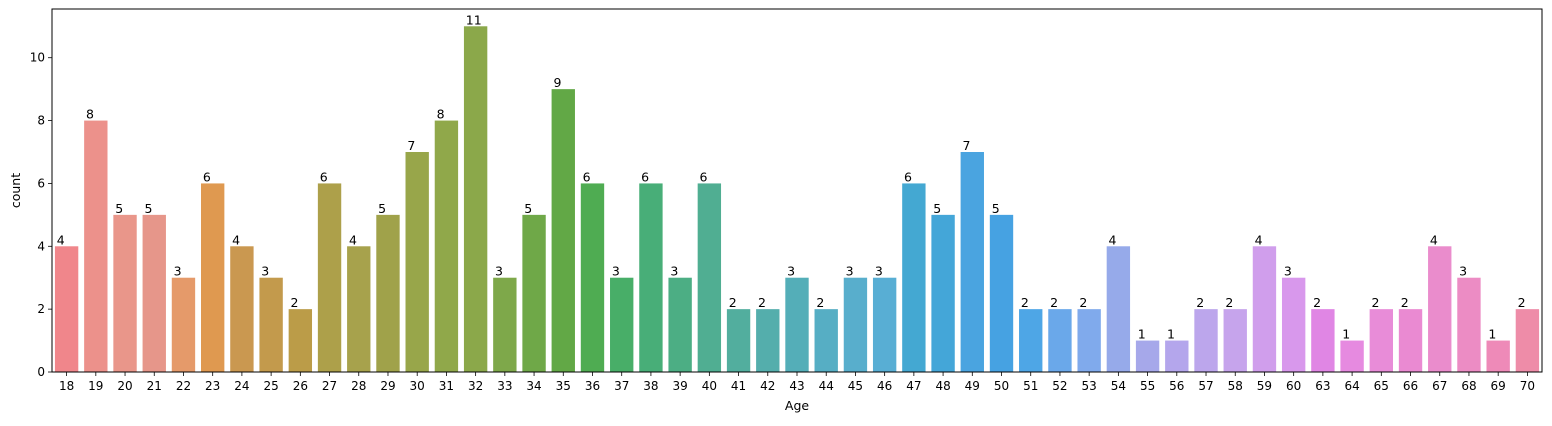 This screenshot has height=426, width=1552. Describe the element at coordinates (353, 239) in the screenshot. I see `data-label-age-28: 4` at that location.